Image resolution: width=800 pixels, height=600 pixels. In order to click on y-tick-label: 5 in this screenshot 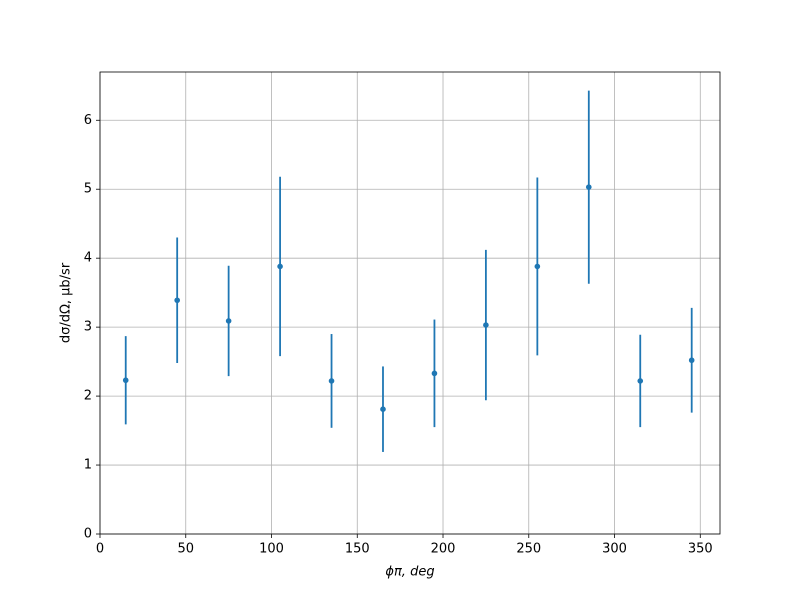, I will do `click(88, 189)`.